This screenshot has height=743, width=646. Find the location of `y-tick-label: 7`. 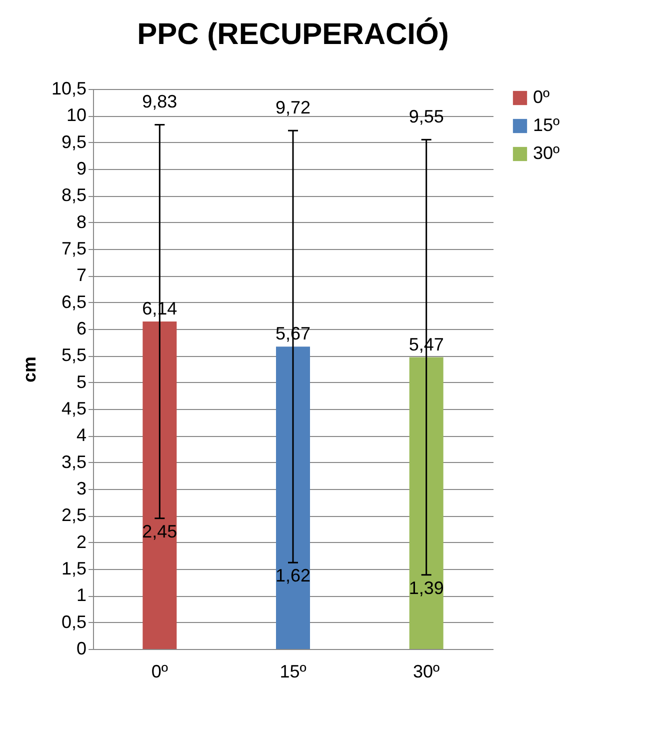

y-tick-label: 7 is located at coordinates (81, 275).